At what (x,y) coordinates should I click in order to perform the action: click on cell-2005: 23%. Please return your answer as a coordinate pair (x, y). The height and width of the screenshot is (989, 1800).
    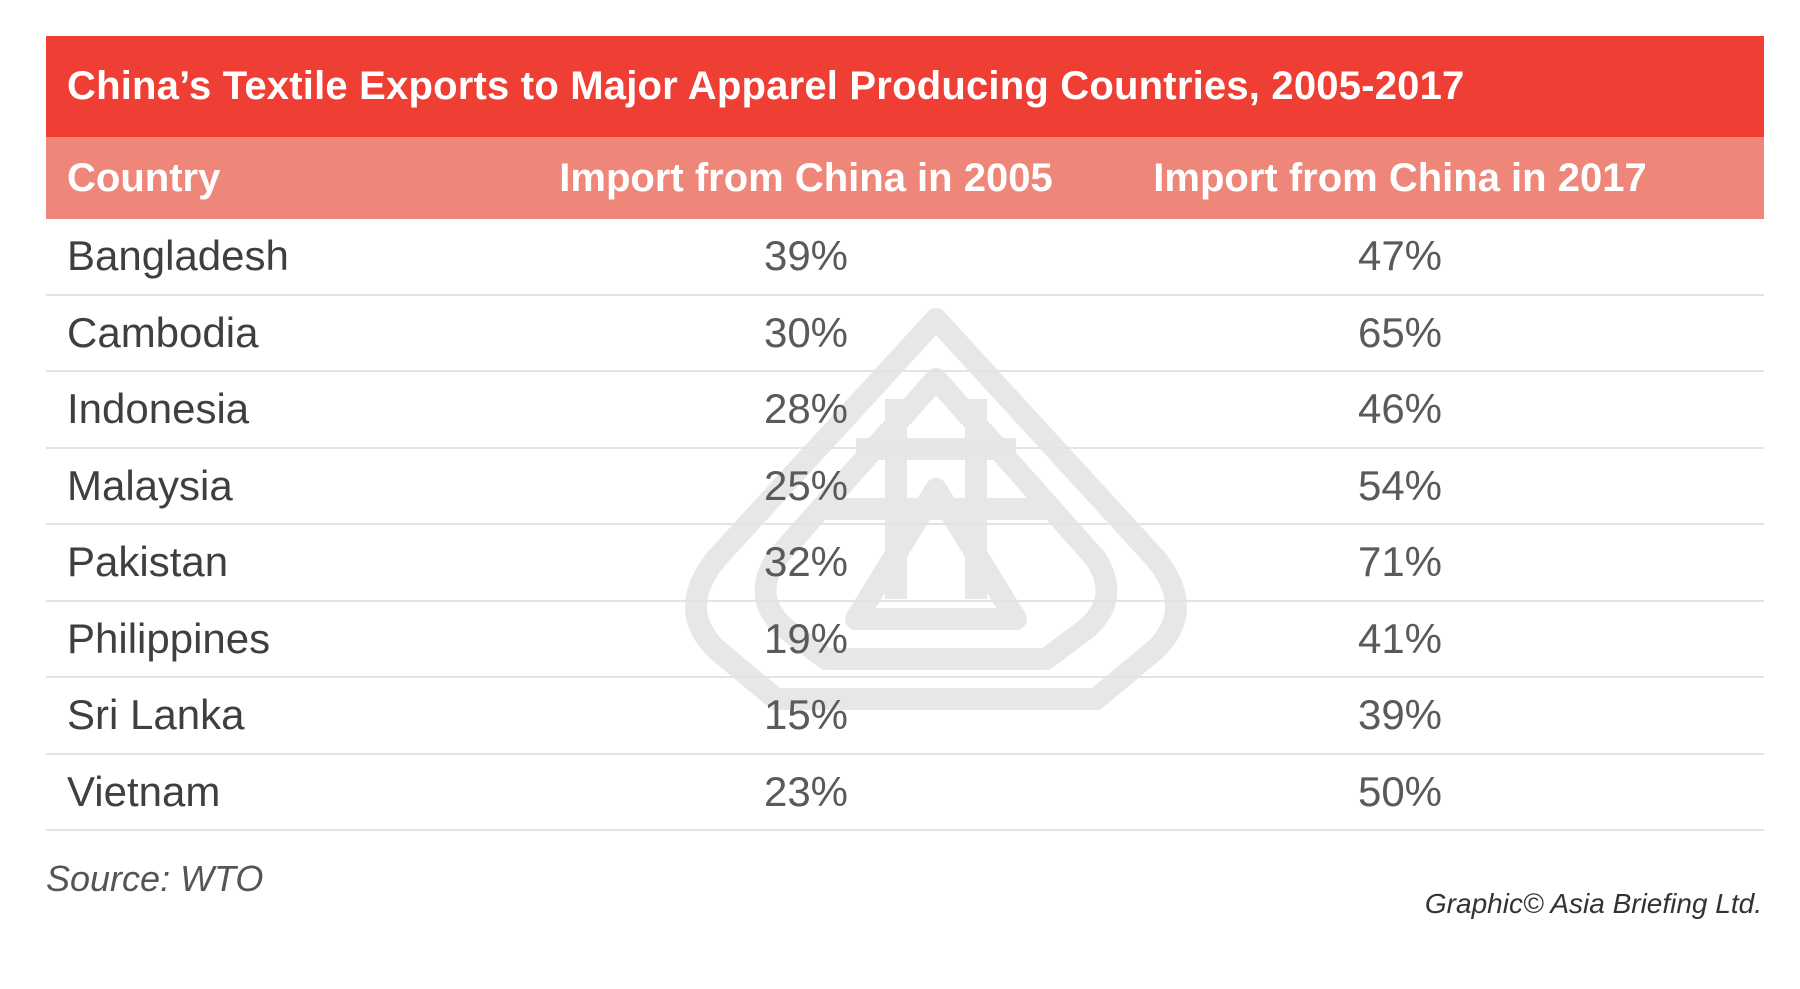
    Looking at the image, I should click on (806, 791).